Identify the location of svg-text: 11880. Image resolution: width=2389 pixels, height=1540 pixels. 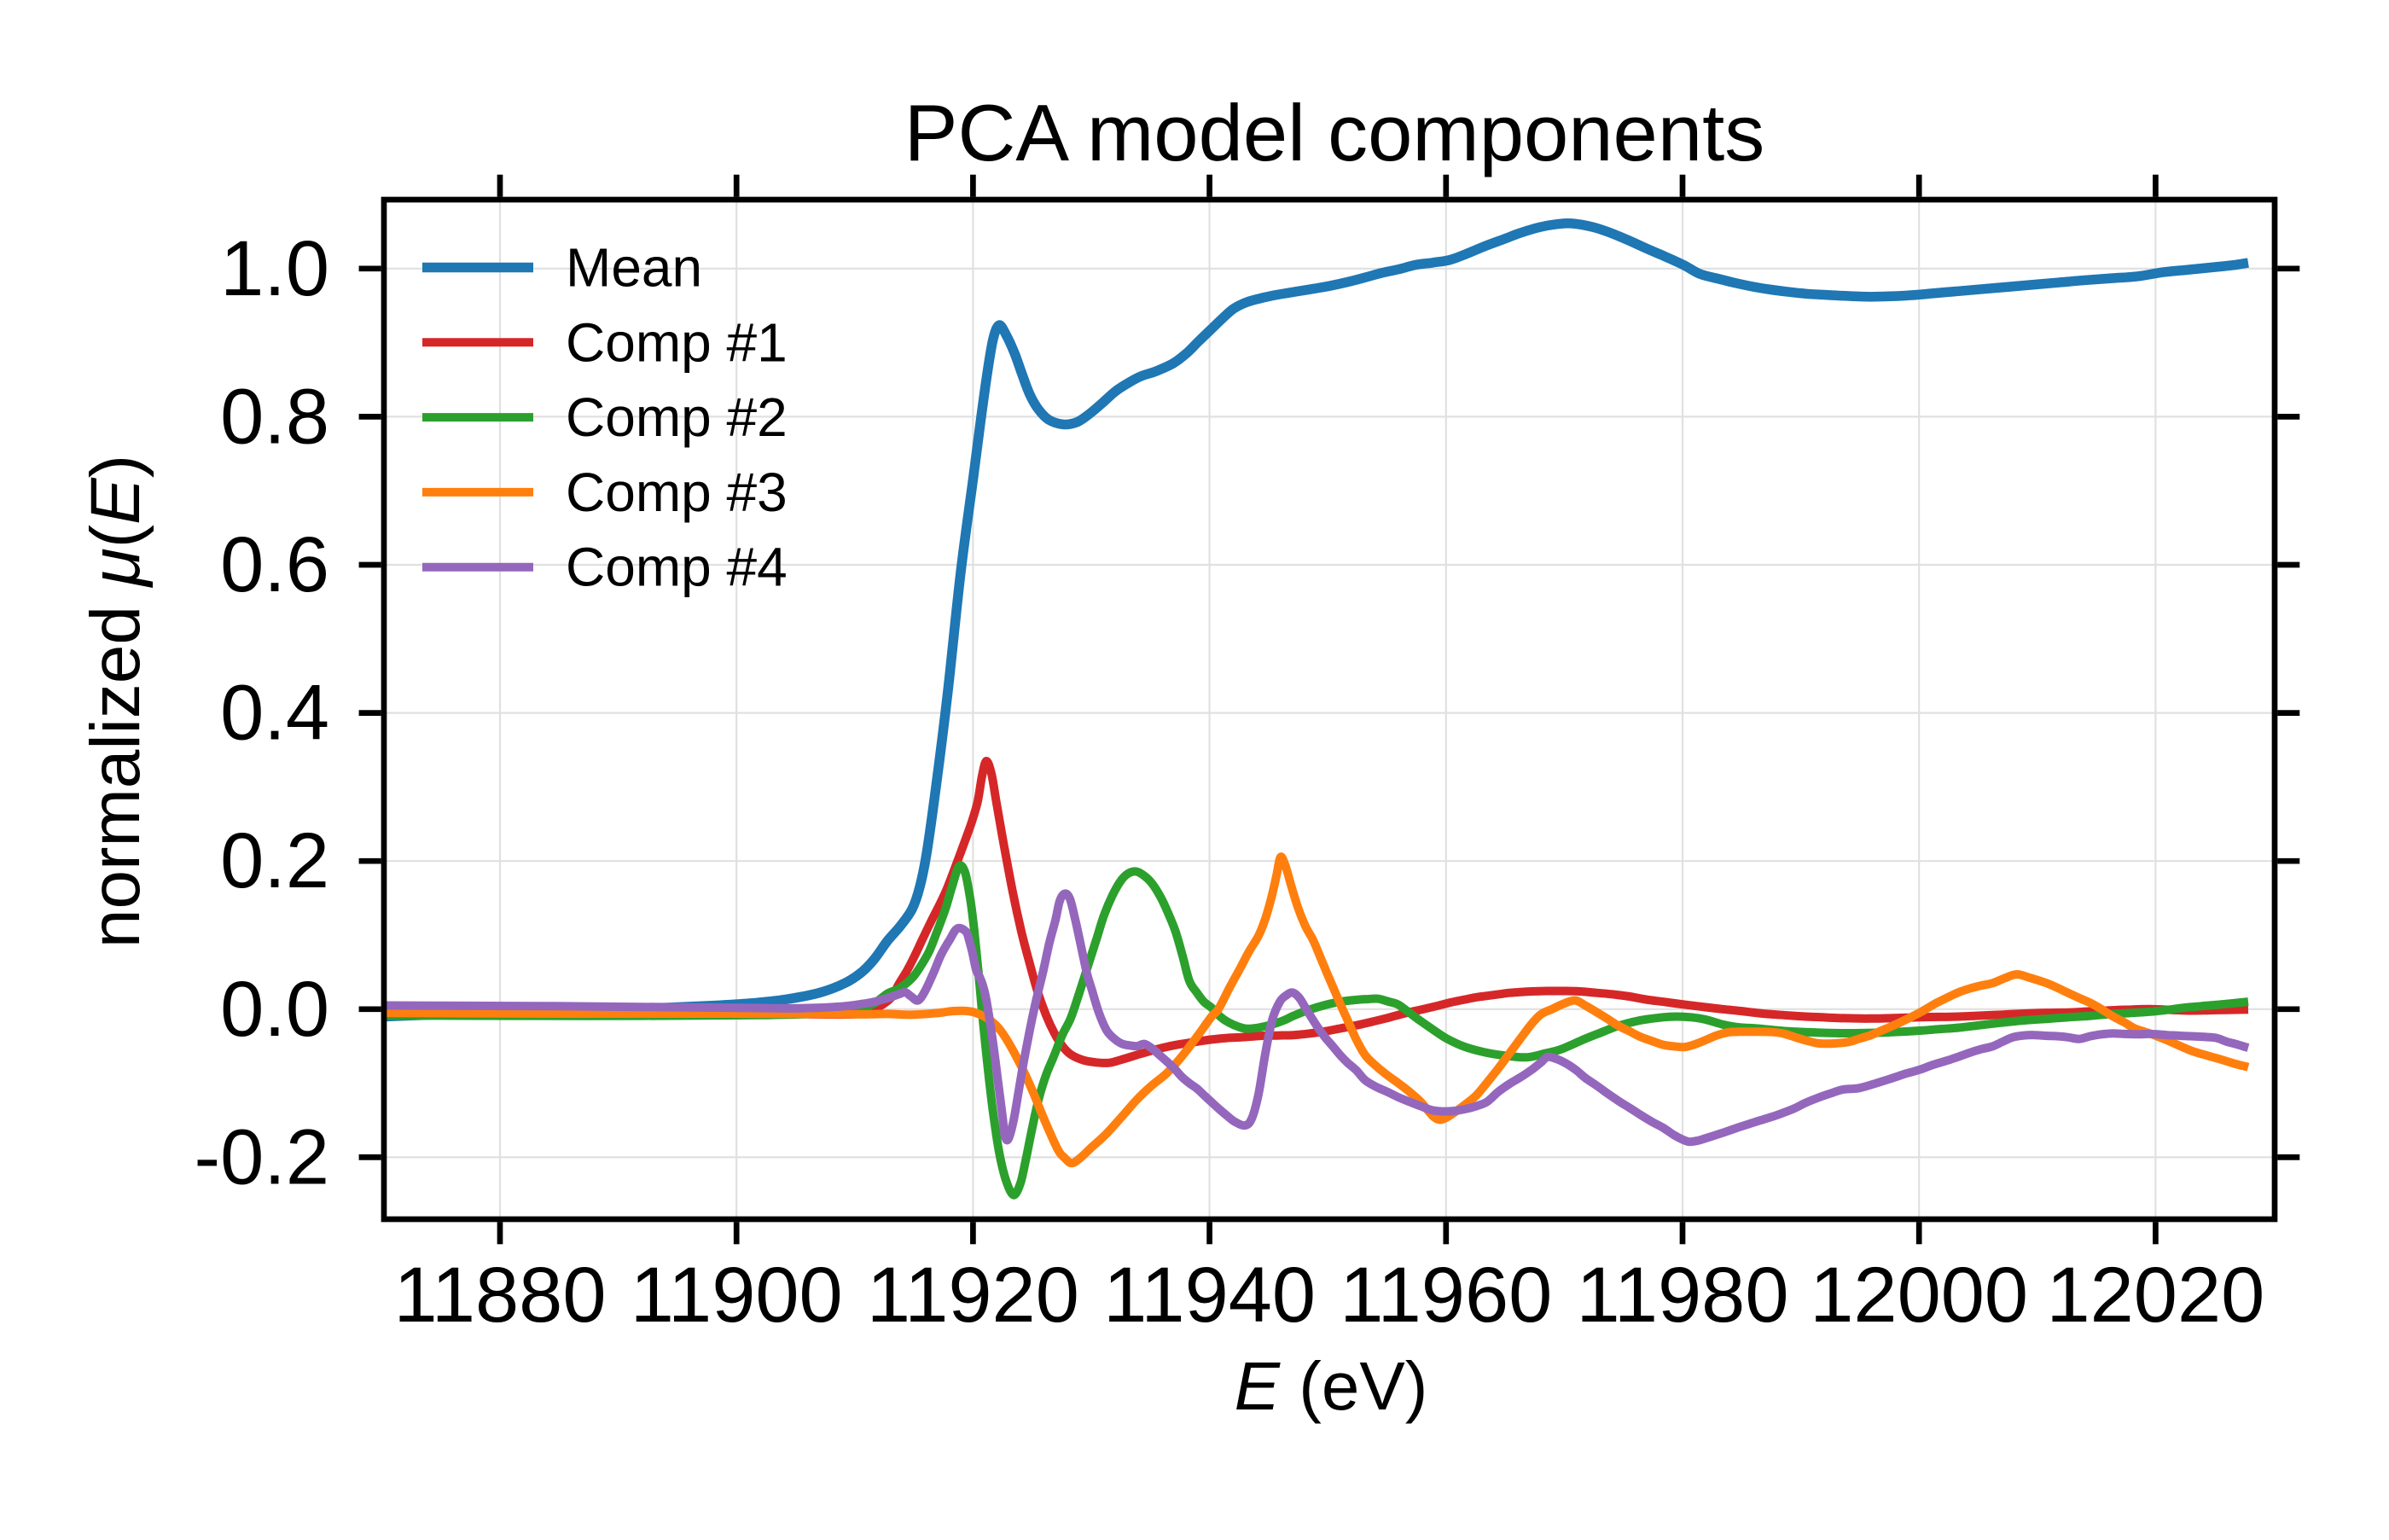
(500, 1295).